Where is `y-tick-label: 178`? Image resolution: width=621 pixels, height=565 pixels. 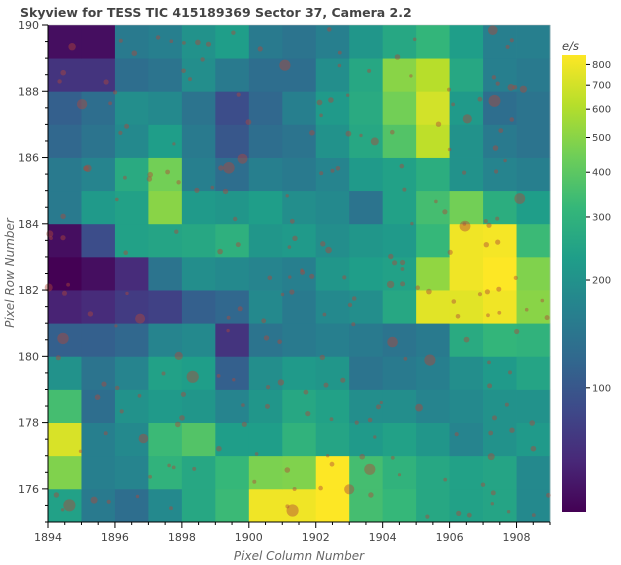 y-tick-label: 178 is located at coordinates (28, 423).